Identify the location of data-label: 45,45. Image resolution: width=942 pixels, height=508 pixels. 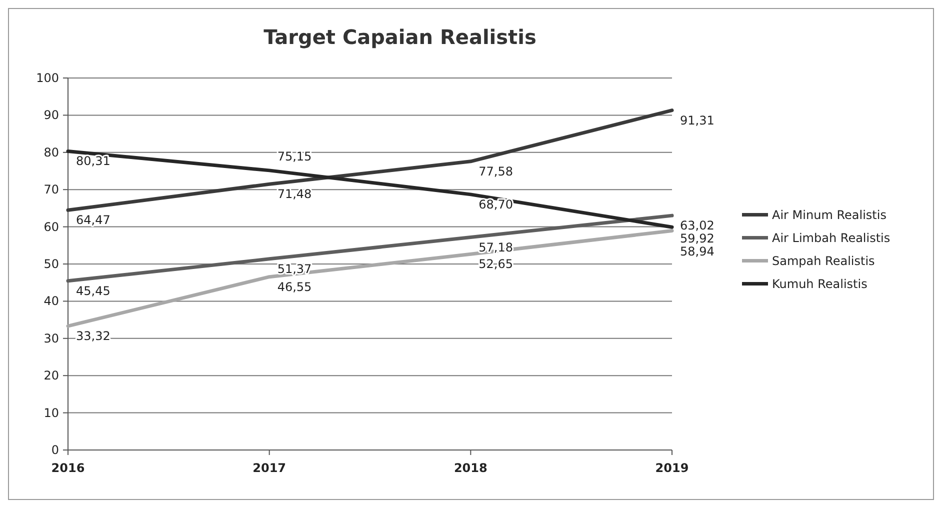
(93, 291).